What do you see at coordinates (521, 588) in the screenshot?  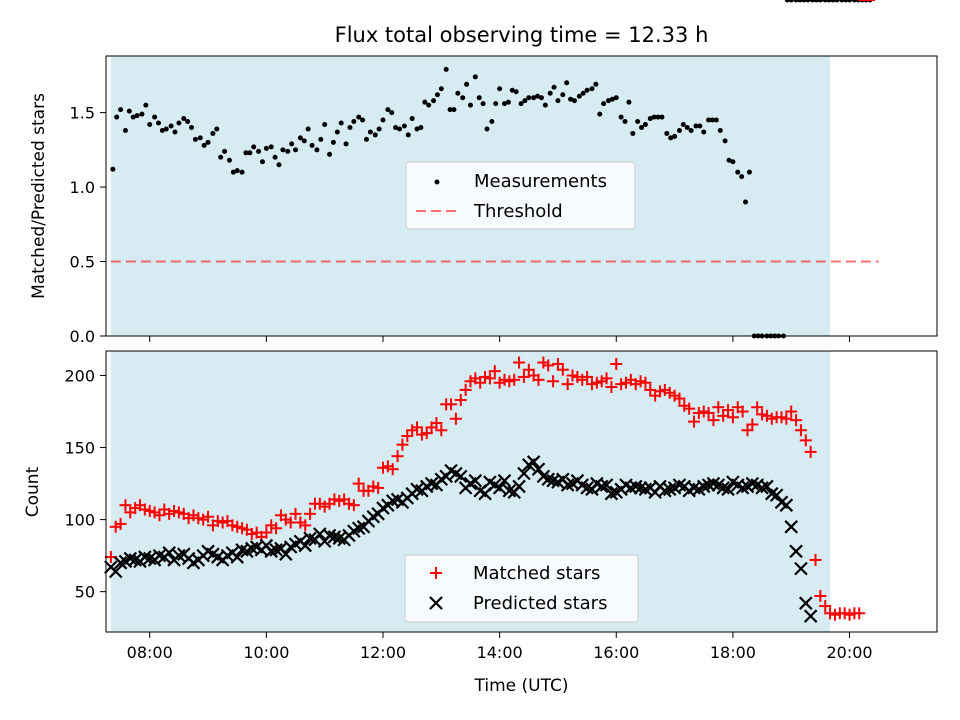 I see `bottom-legend: Matched stars Predicted stars` at bounding box center [521, 588].